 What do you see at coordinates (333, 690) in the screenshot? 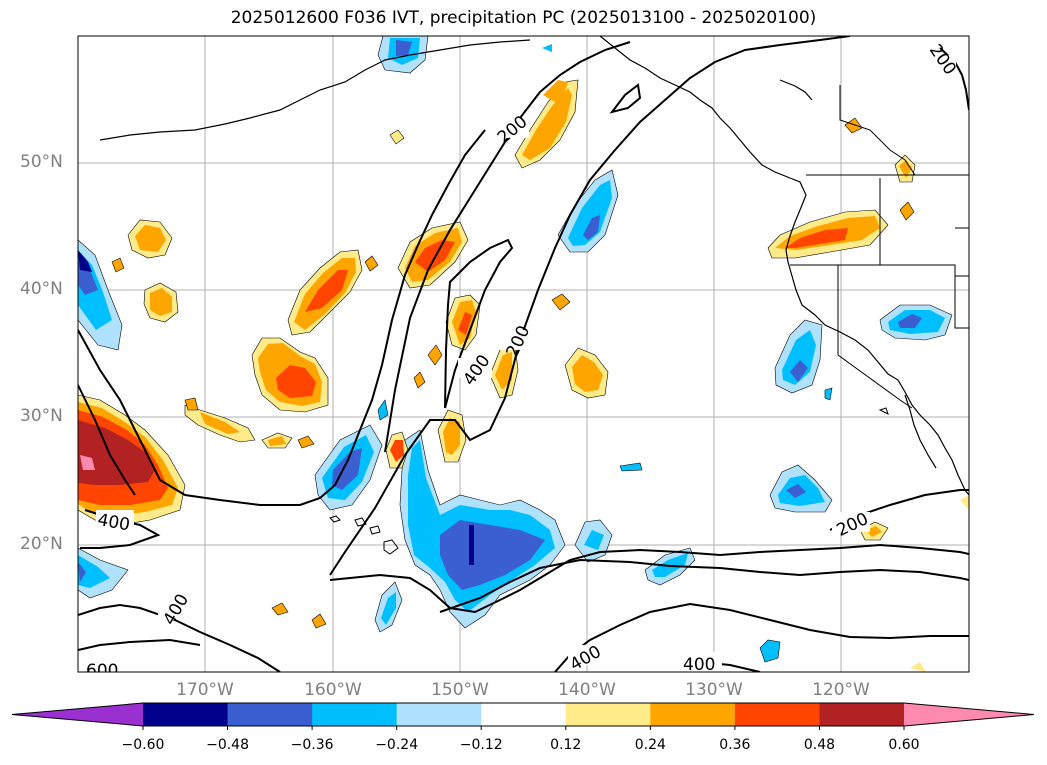
I see `lon-label-160w: 160°W` at bounding box center [333, 690].